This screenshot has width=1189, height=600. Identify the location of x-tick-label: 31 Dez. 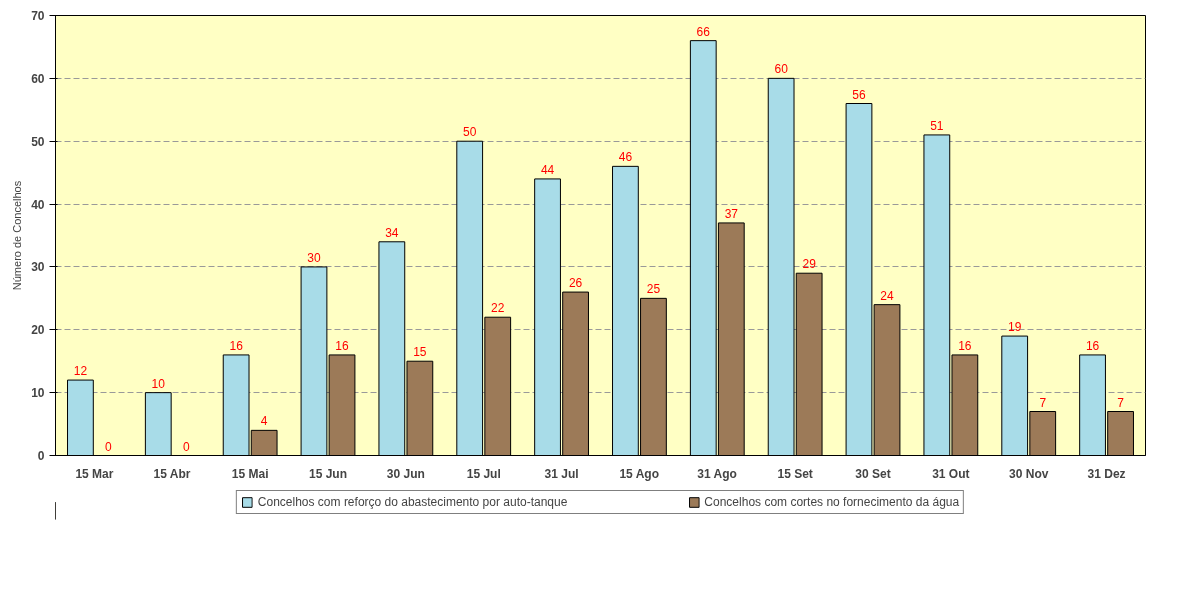
(1106, 473).